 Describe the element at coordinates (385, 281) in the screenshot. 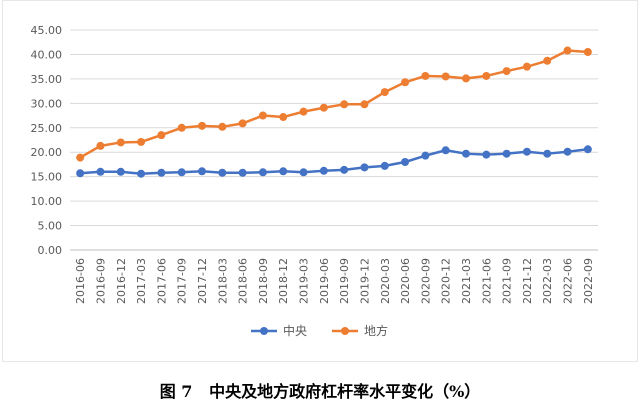

I see `x-tick-label: 2020-03` at that location.